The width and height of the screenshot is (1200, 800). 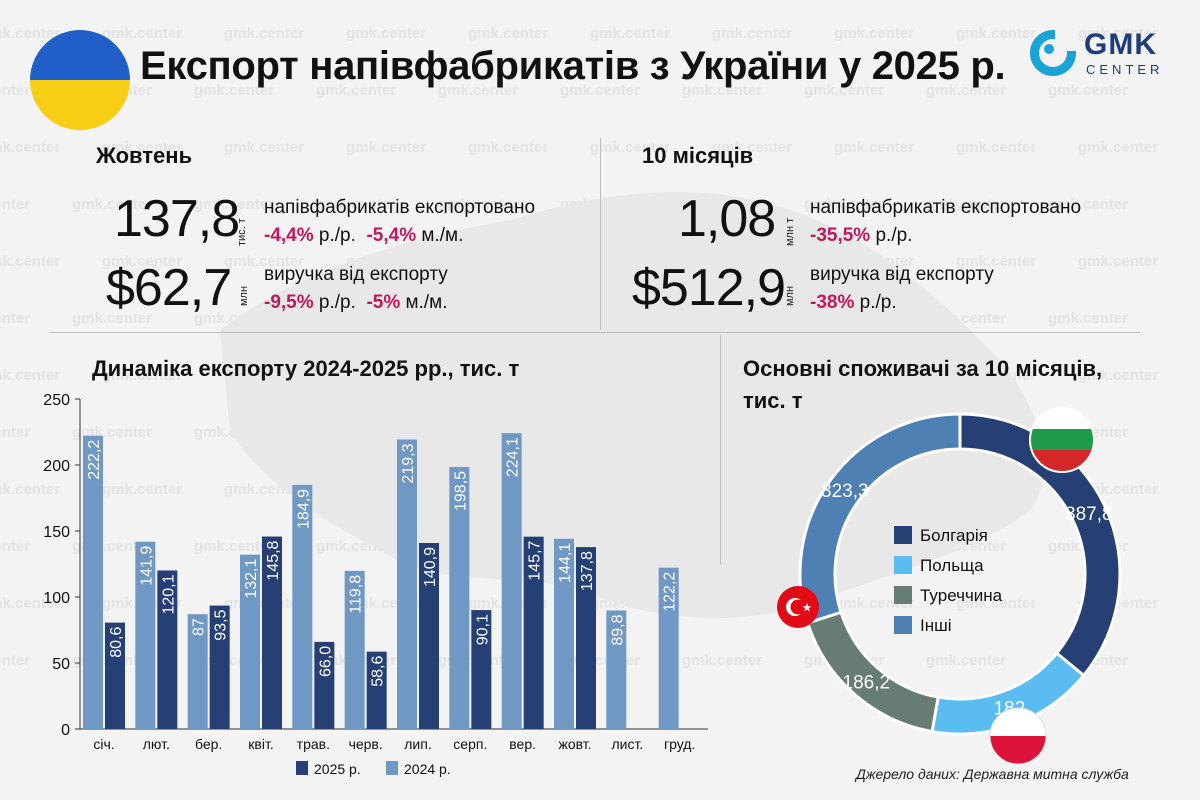 I want to click on bar-value-label: 87, so click(x=199, y=627).